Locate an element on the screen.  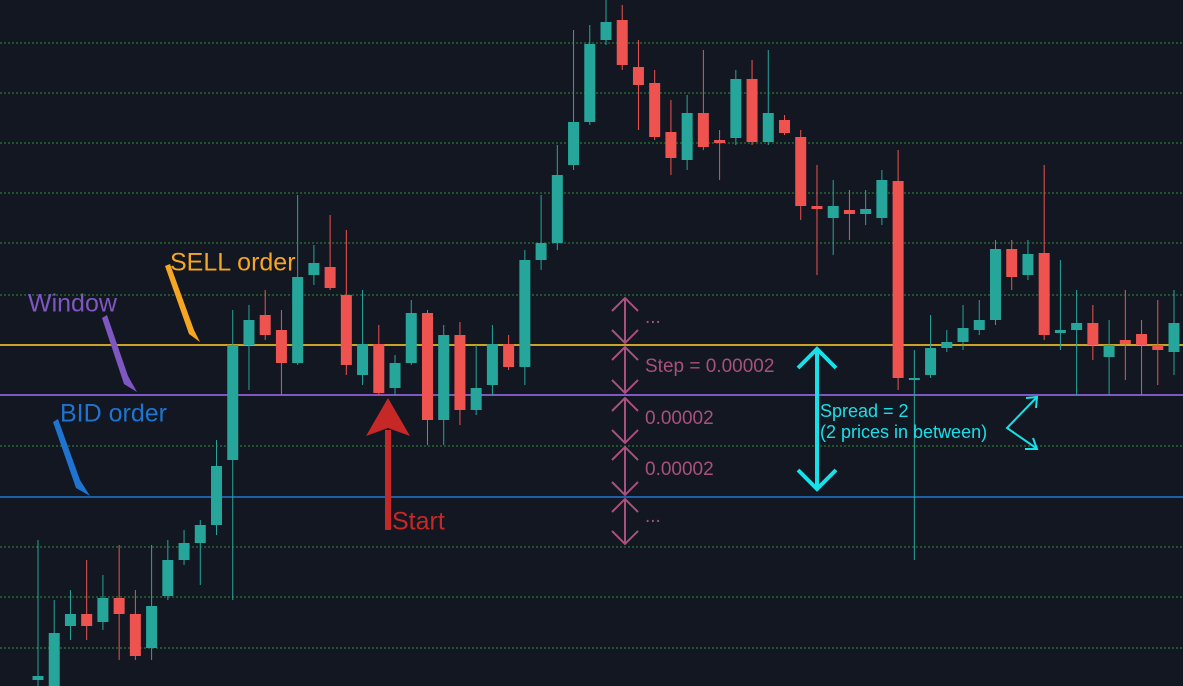
spread-label: Spread = 2 is located at coordinates (864, 411).